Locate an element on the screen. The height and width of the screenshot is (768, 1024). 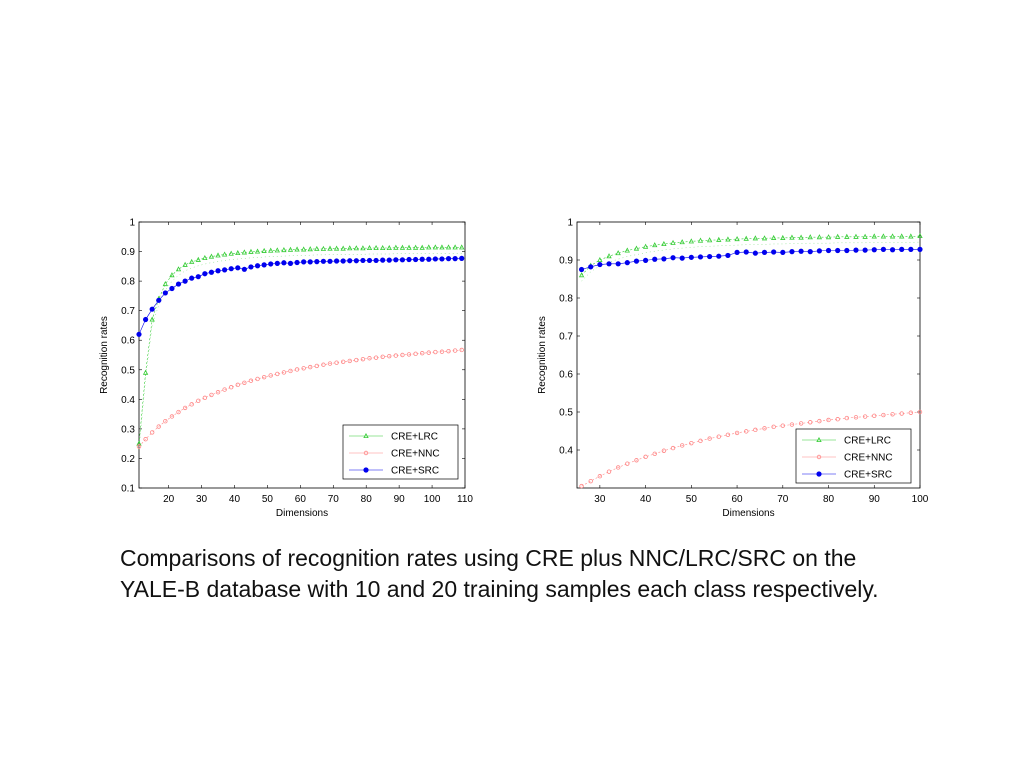
legend-label: CRE+LRC is located at coordinates (867, 441).